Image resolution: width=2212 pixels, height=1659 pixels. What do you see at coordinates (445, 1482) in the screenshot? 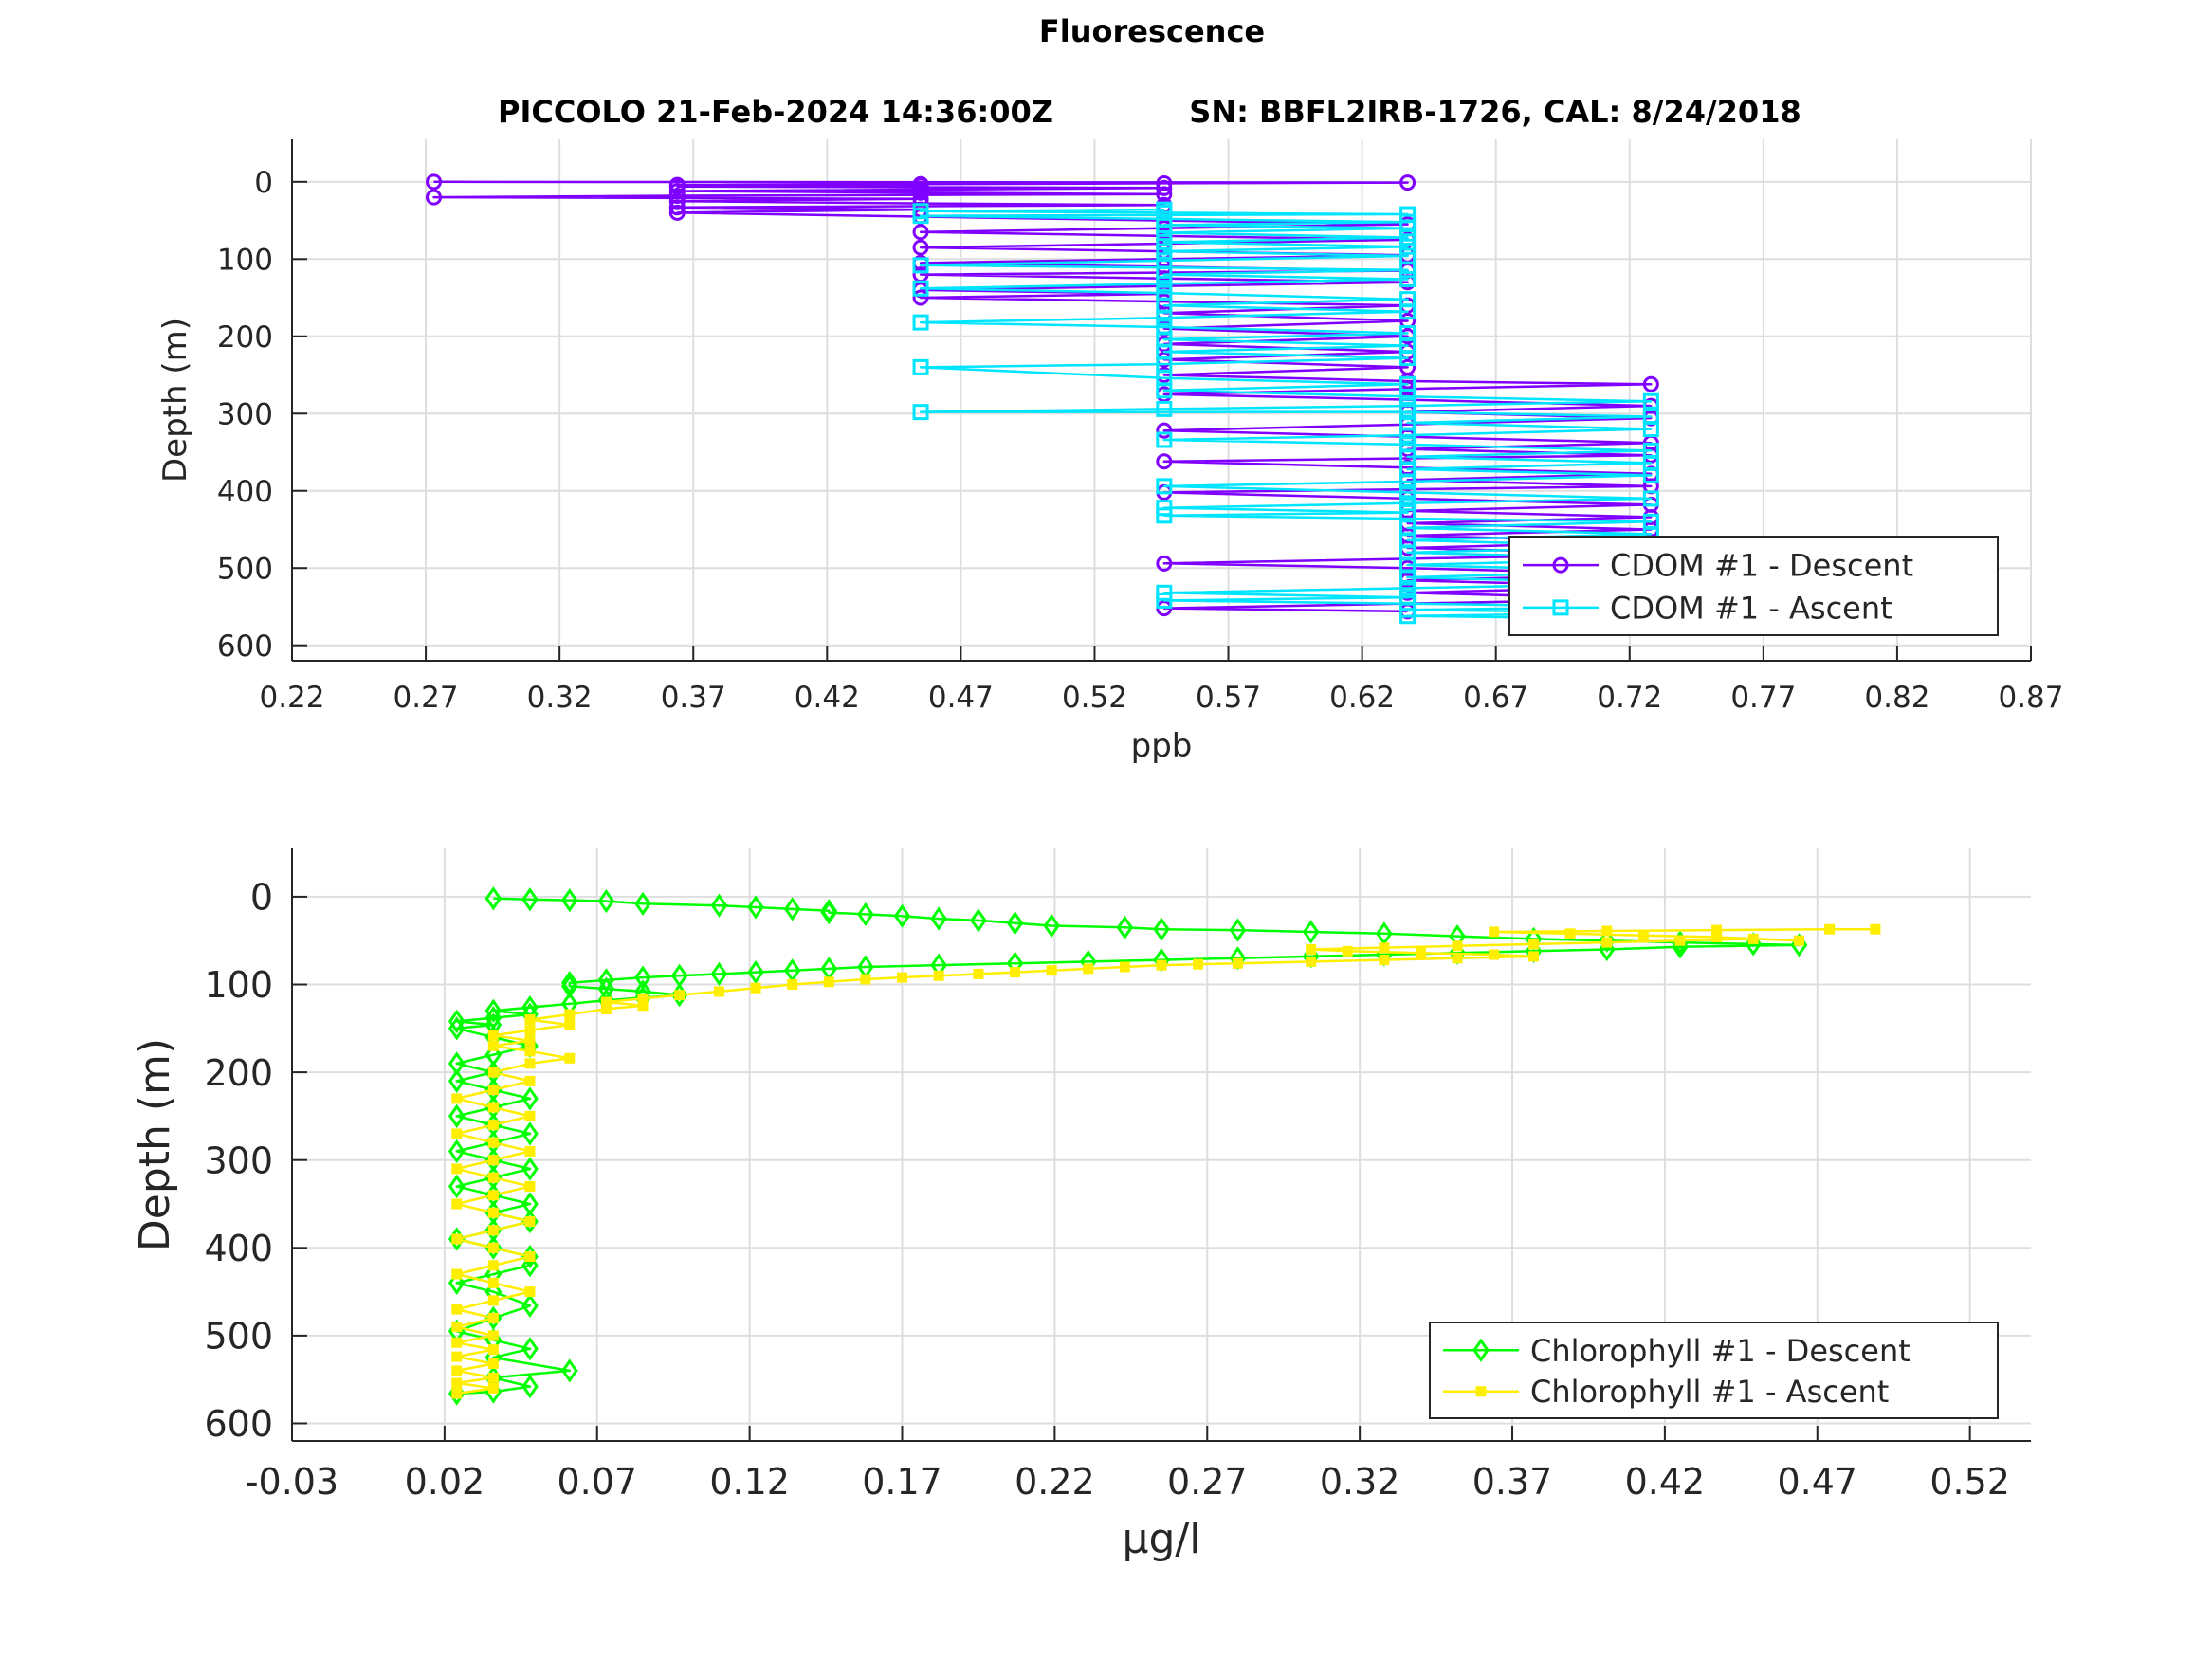
I see `x-tick-label: 0.02` at bounding box center [445, 1482].